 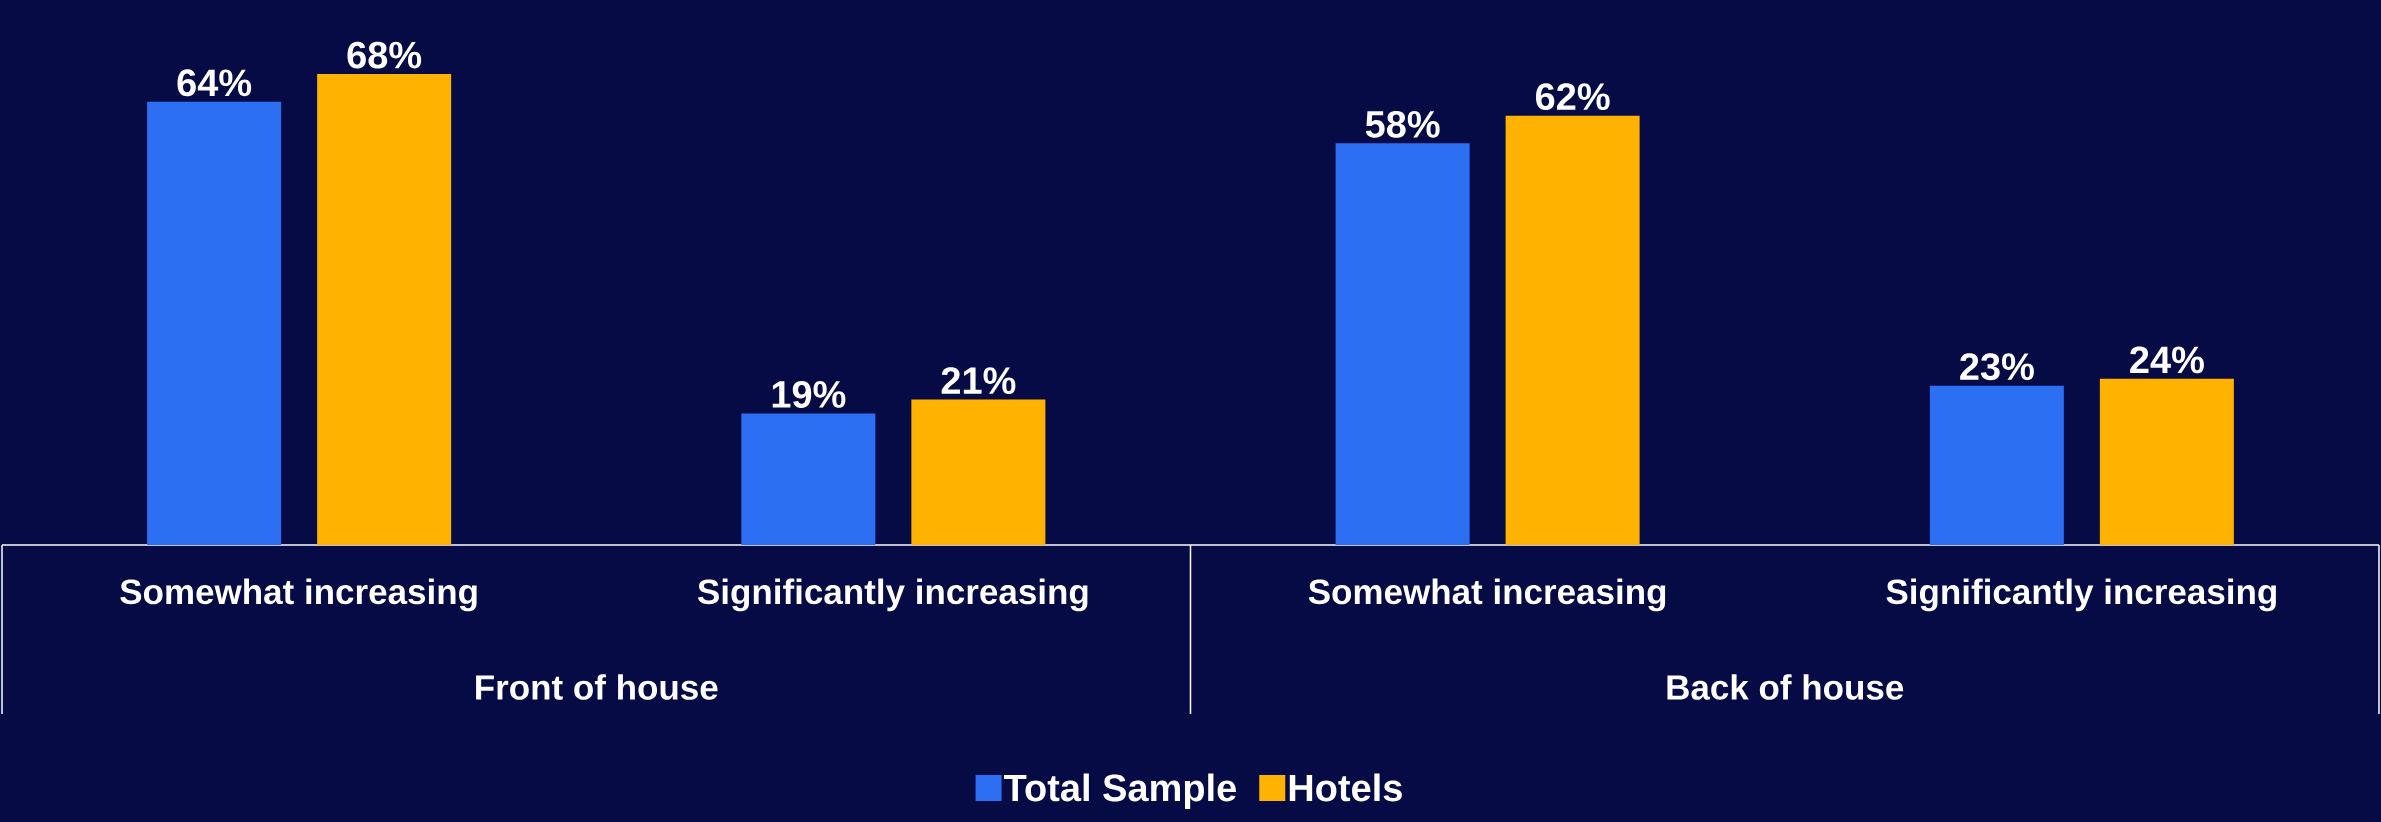 What do you see at coordinates (1785, 687) in the screenshot?
I see `text: Back of house` at bounding box center [1785, 687].